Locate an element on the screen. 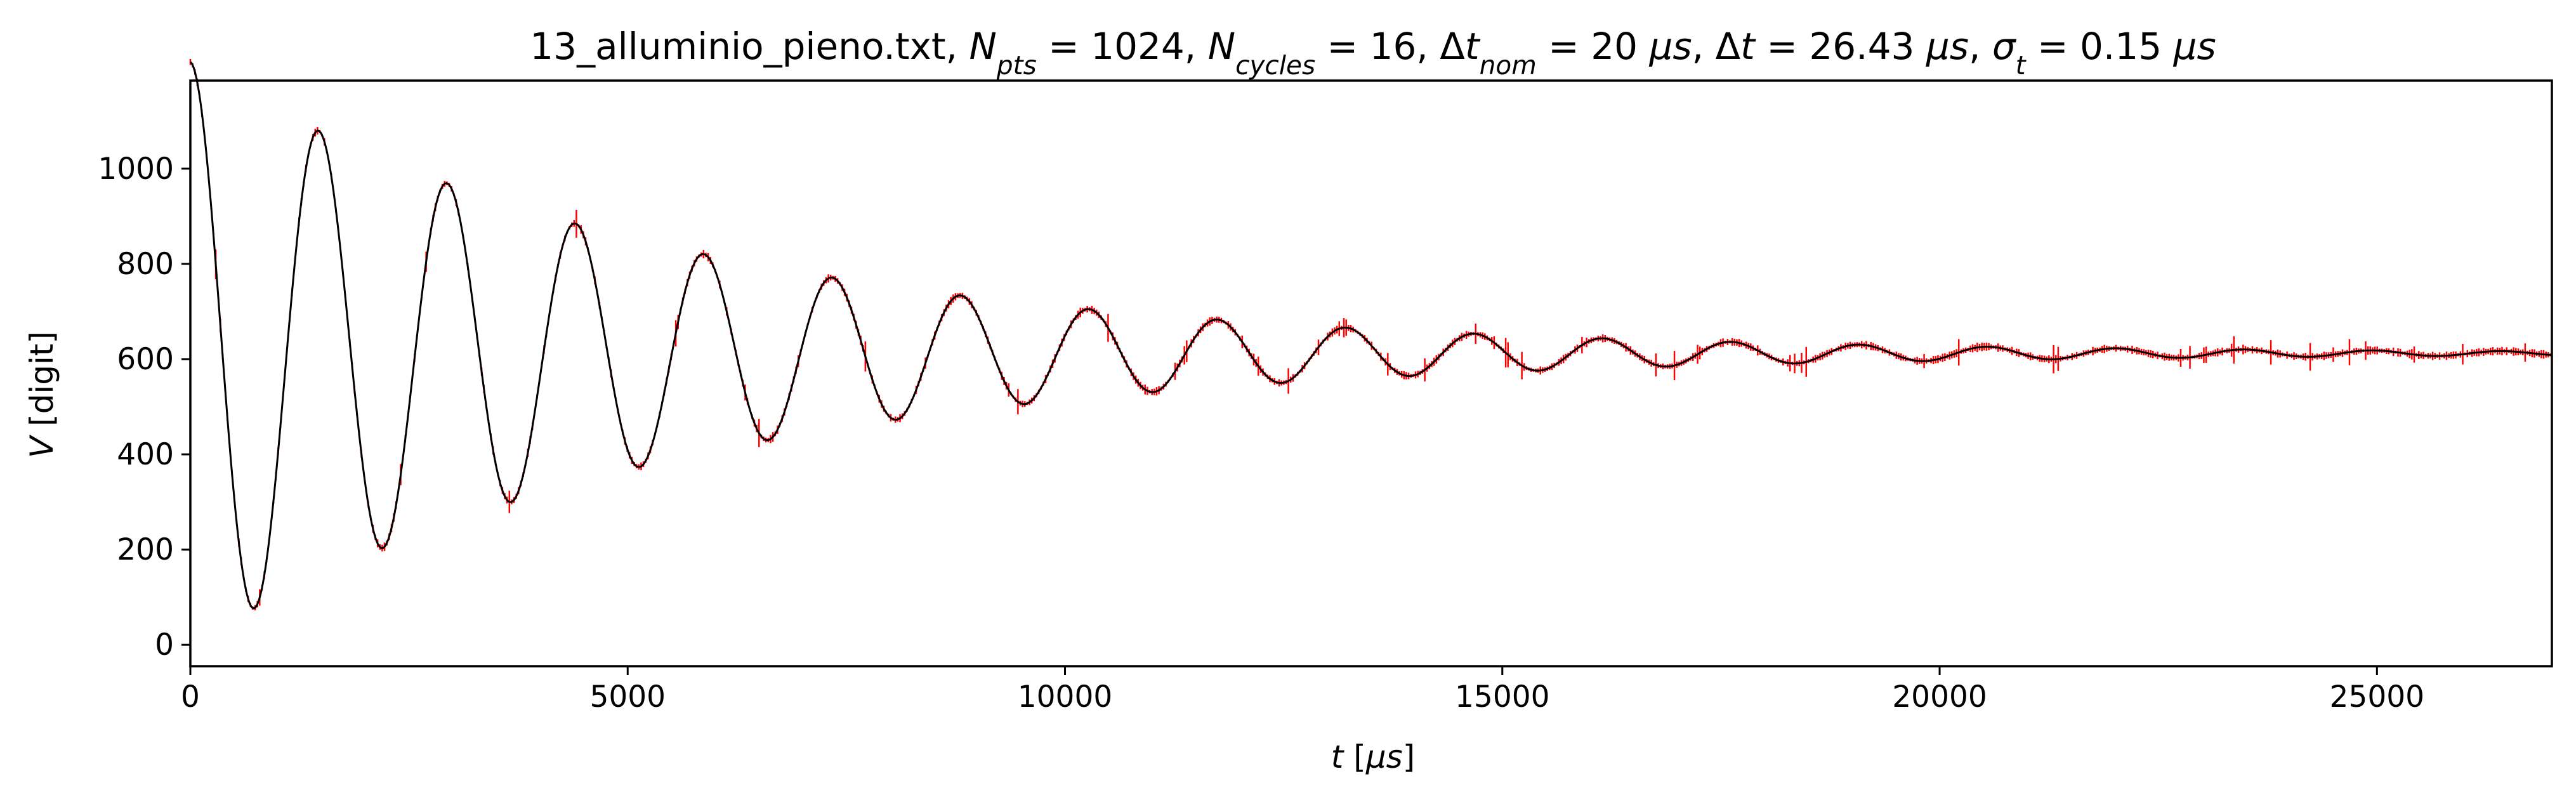 The image size is (2576, 802). title-run-18: = 0.15 is located at coordinates (2100, 47).